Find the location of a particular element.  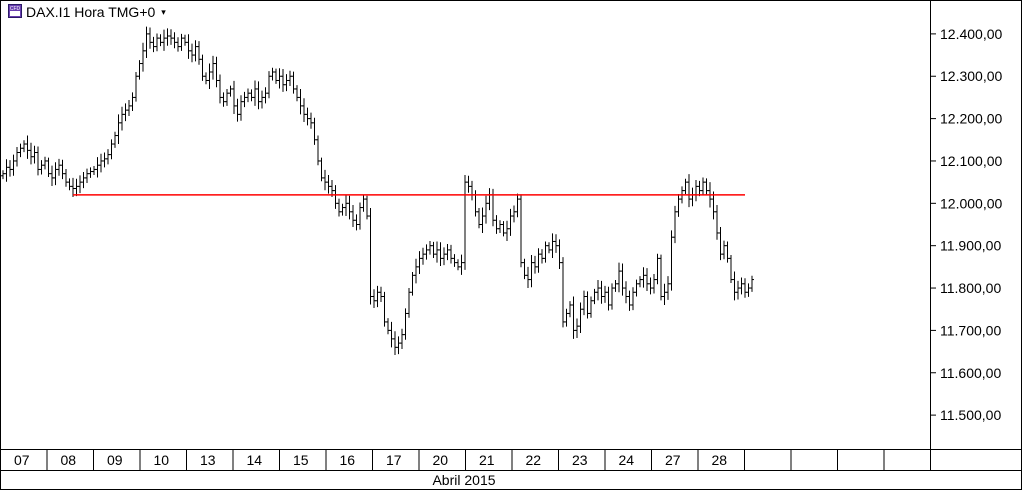

day-label: 27 is located at coordinates (673, 460).